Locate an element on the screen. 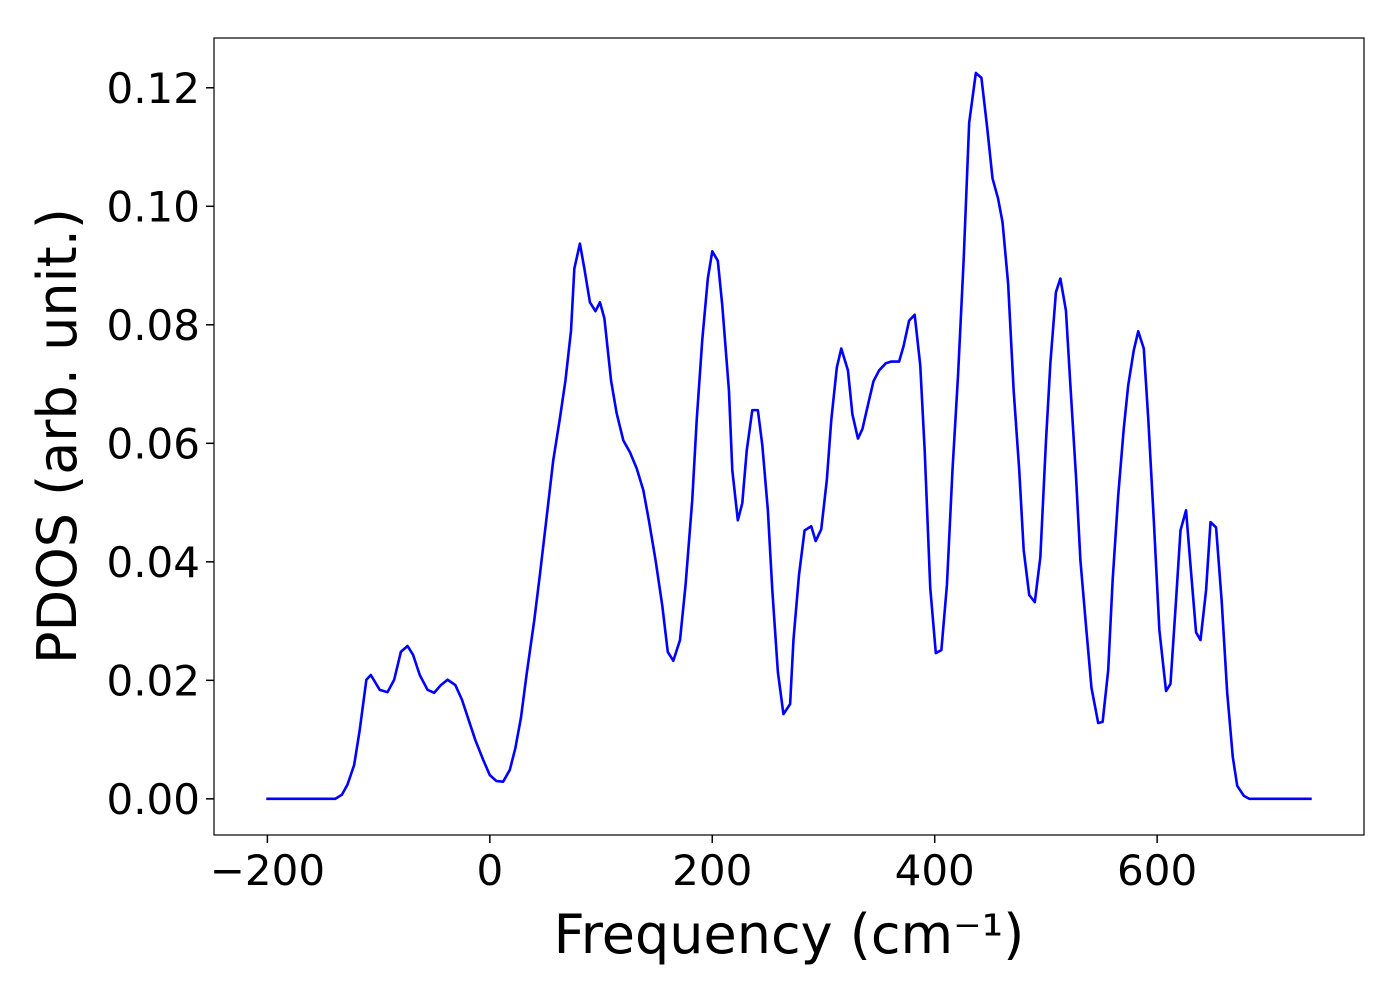 Image resolution: width=1400 pixels, height=1000 pixels. x-tick-label: 0 is located at coordinates (489, 870).